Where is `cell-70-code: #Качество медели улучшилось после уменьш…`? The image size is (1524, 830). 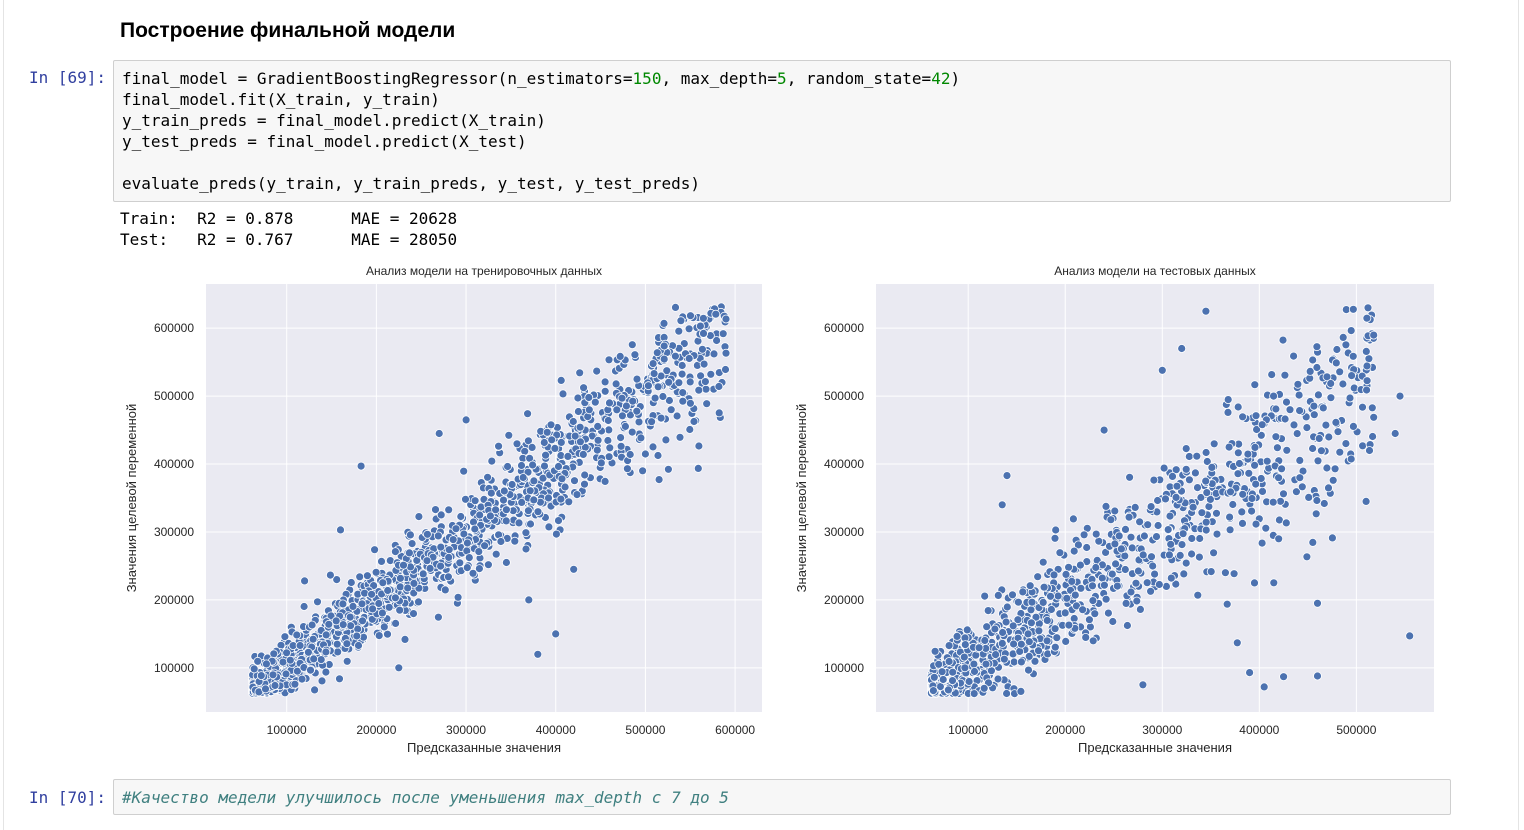 cell-70-code: #Качество медели улучшилось после уменьш… is located at coordinates (782, 794).